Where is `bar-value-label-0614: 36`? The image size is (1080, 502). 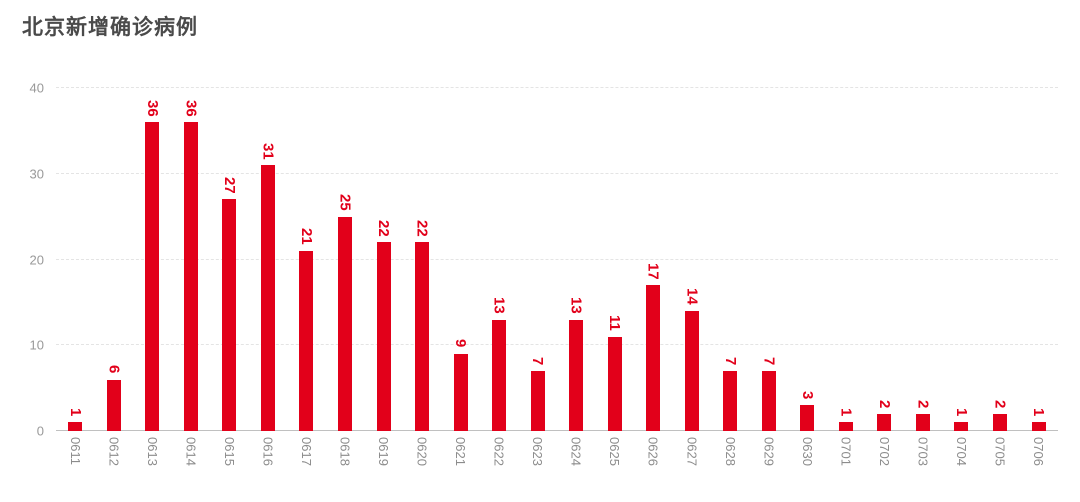 bar-value-label-0614: 36 is located at coordinates (191, 108).